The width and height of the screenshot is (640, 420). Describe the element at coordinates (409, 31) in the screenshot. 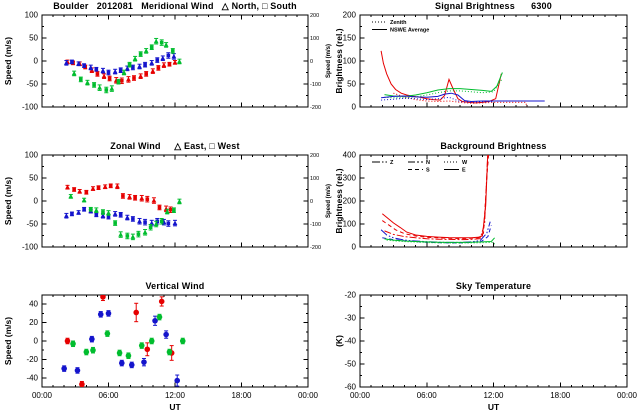

I see `legend-label: NSWE Average` at that location.